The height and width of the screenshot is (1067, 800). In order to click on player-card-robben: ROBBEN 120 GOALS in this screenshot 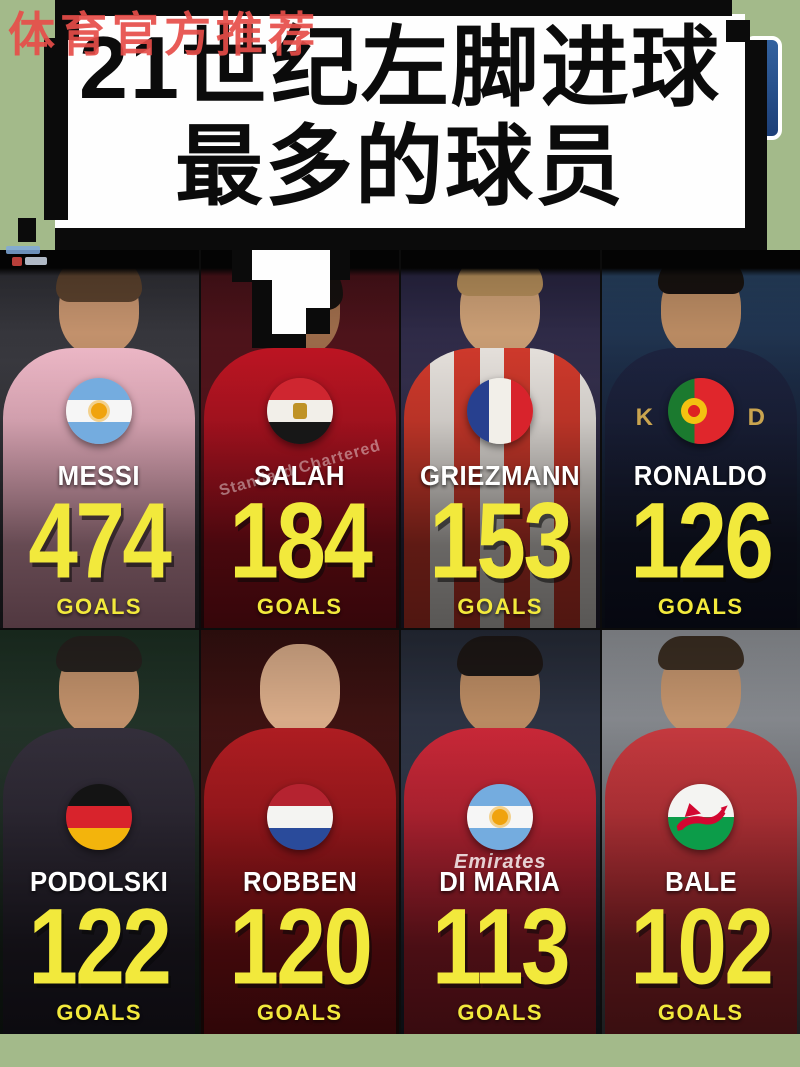, I will do `click(299, 832)`.